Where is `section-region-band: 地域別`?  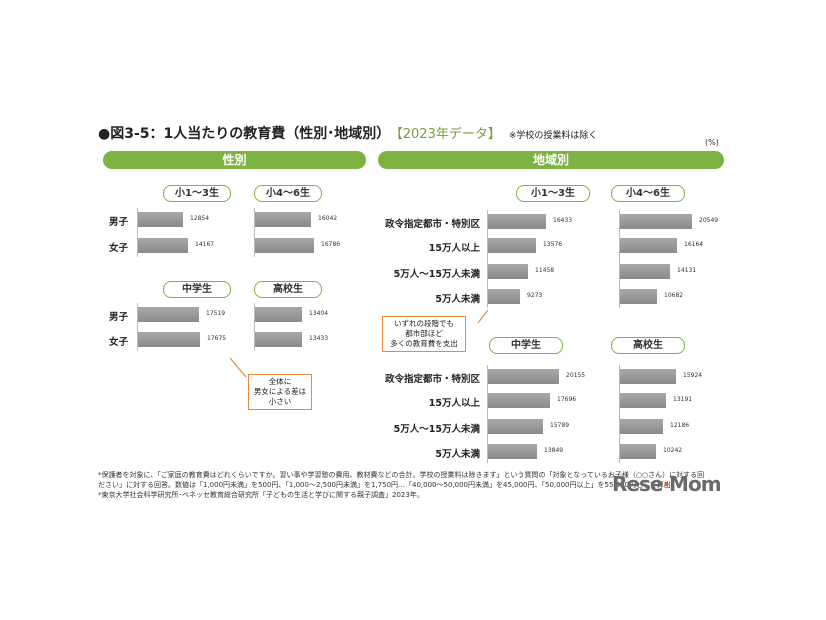
section-region-band: 地域別 is located at coordinates (551, 160).